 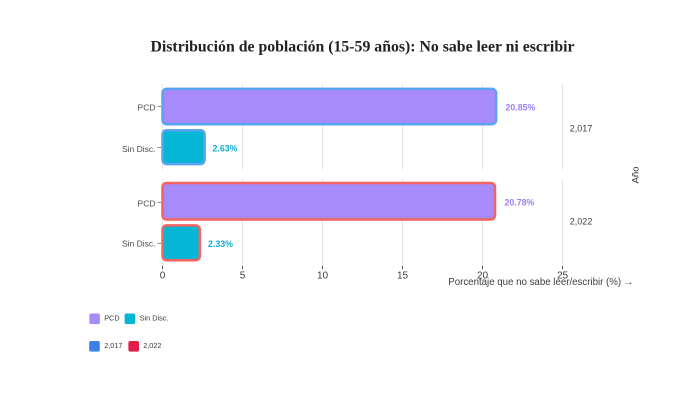 What do you see at coordinates (163, 276) in the screenshot?
I see `svg-text: 0` at bounding box center [163, 276].